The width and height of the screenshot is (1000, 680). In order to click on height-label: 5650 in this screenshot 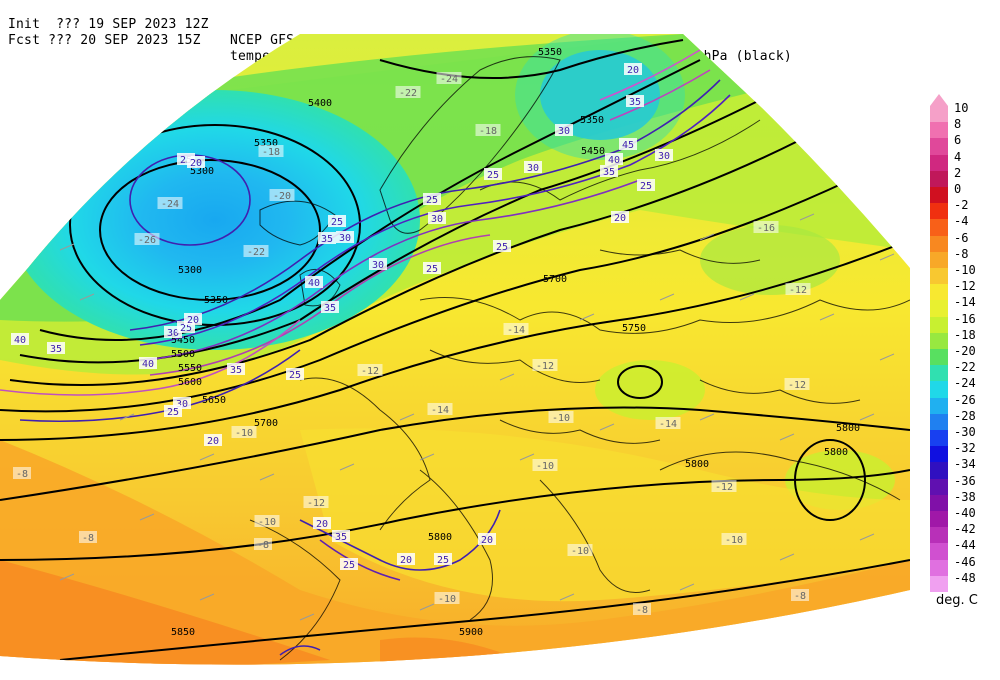, I will do `click(214, 400)`.